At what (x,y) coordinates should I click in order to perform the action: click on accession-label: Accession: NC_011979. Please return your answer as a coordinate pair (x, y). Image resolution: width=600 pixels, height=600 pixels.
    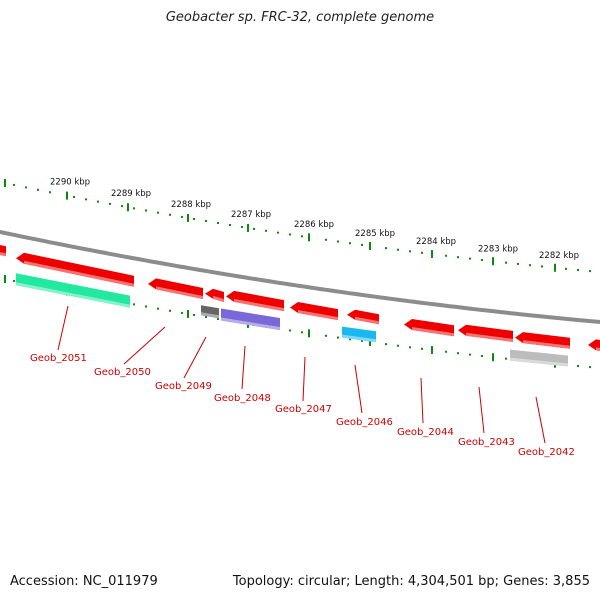
    Looking at the image, I should click on (84, 581).